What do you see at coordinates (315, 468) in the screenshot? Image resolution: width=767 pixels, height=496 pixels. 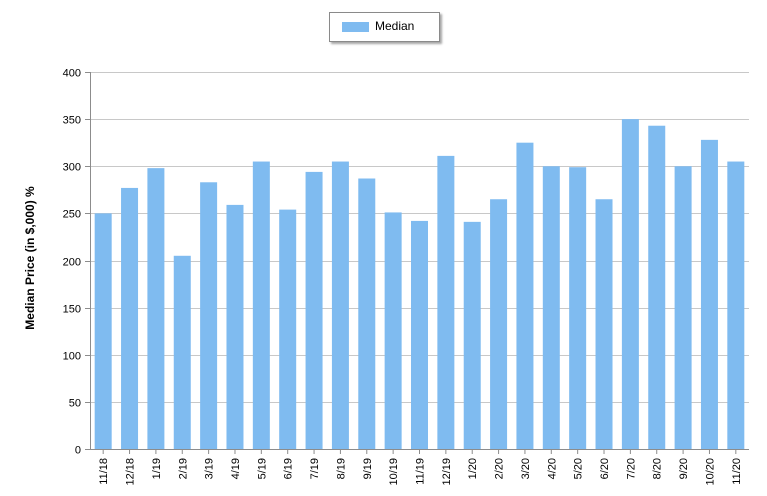 I see `x-tick-label: 7/19` at bounding box center [315, 468].